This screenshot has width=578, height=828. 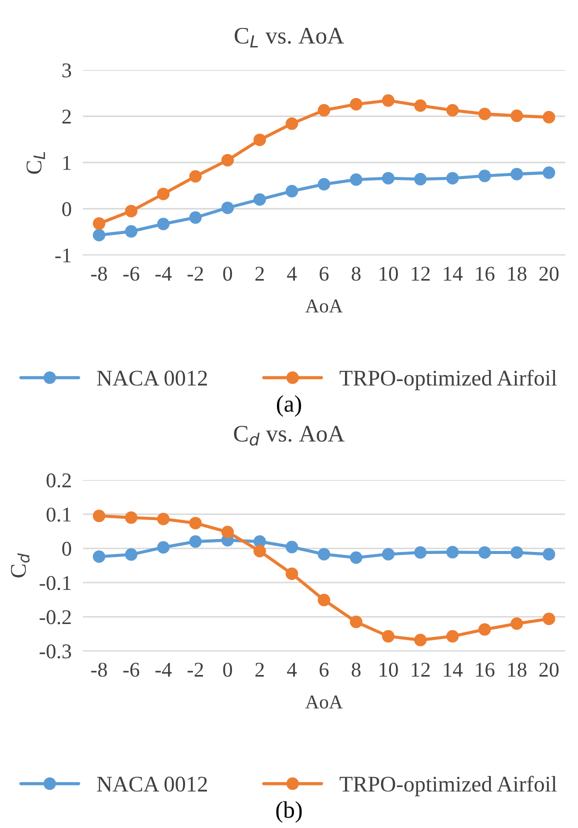 I want to click on y-tick-label: -0.3, so click(x=56, y=651).